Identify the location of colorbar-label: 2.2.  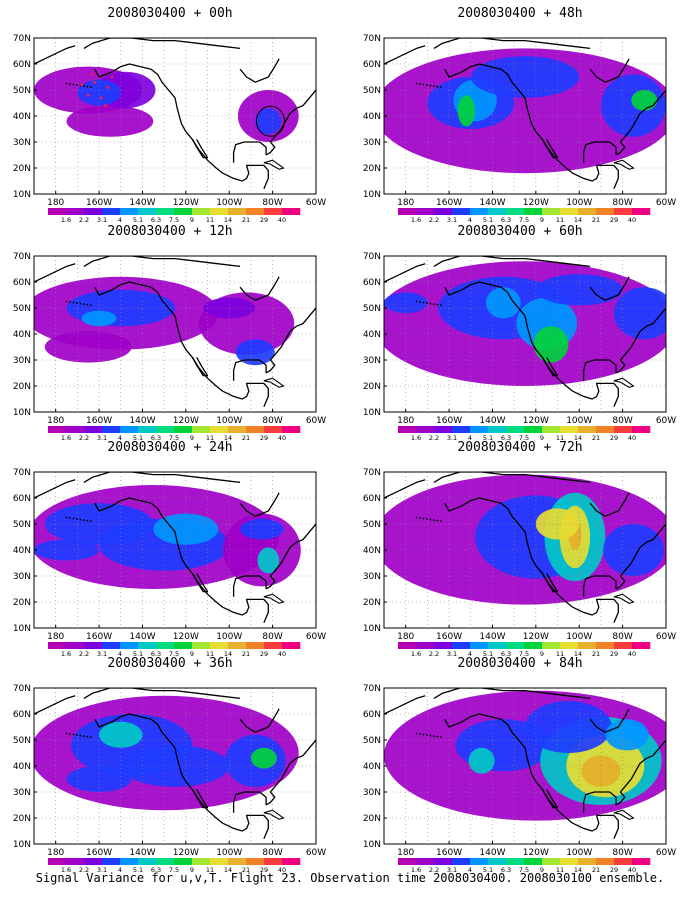
(434, 438).